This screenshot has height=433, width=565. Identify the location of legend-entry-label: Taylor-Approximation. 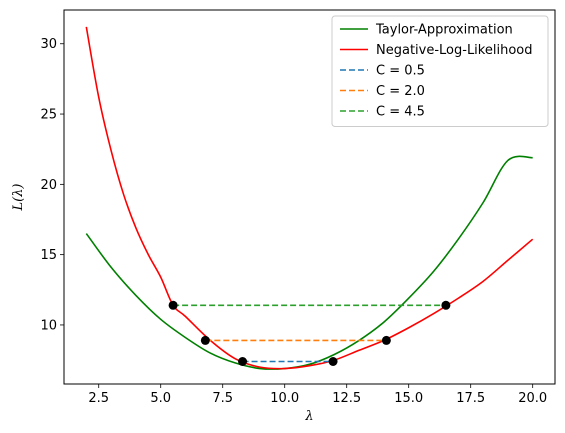
(444, 30).